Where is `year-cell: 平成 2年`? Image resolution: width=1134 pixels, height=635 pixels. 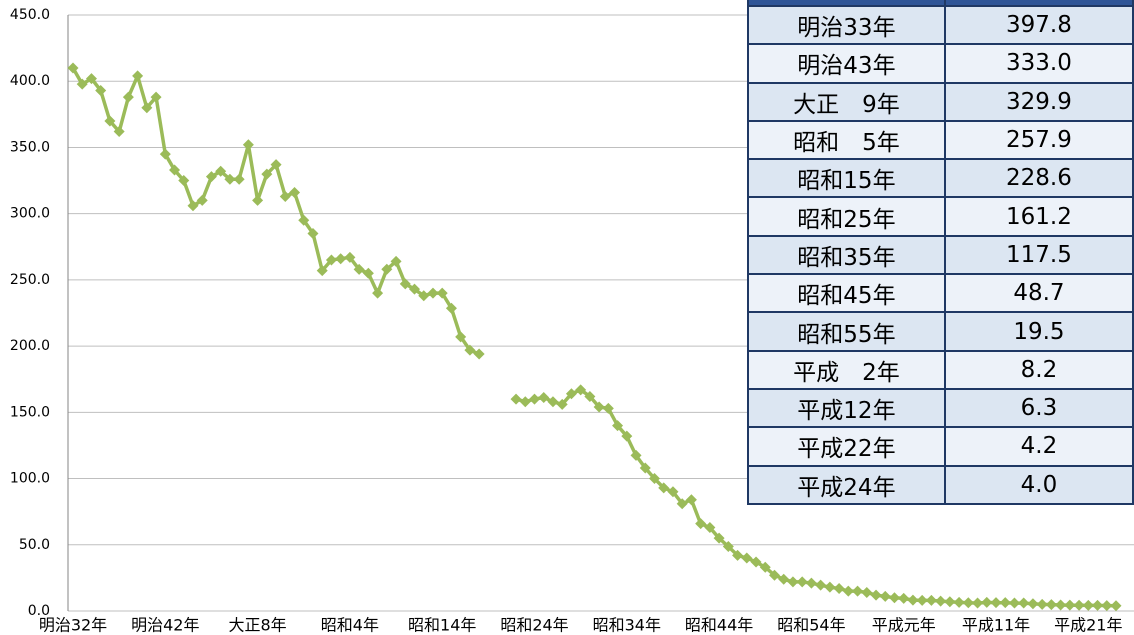
year-cell: 平成 2年 is located at coordinates (846, 369).